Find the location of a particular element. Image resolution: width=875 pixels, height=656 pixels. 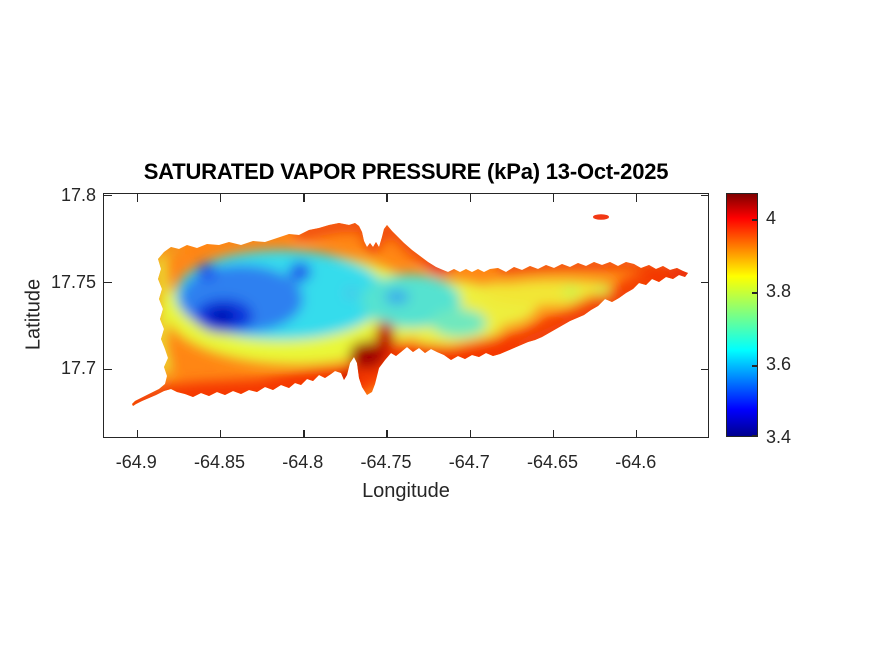

x-tick-label: -64.75 is located at coordinates (386, 462).